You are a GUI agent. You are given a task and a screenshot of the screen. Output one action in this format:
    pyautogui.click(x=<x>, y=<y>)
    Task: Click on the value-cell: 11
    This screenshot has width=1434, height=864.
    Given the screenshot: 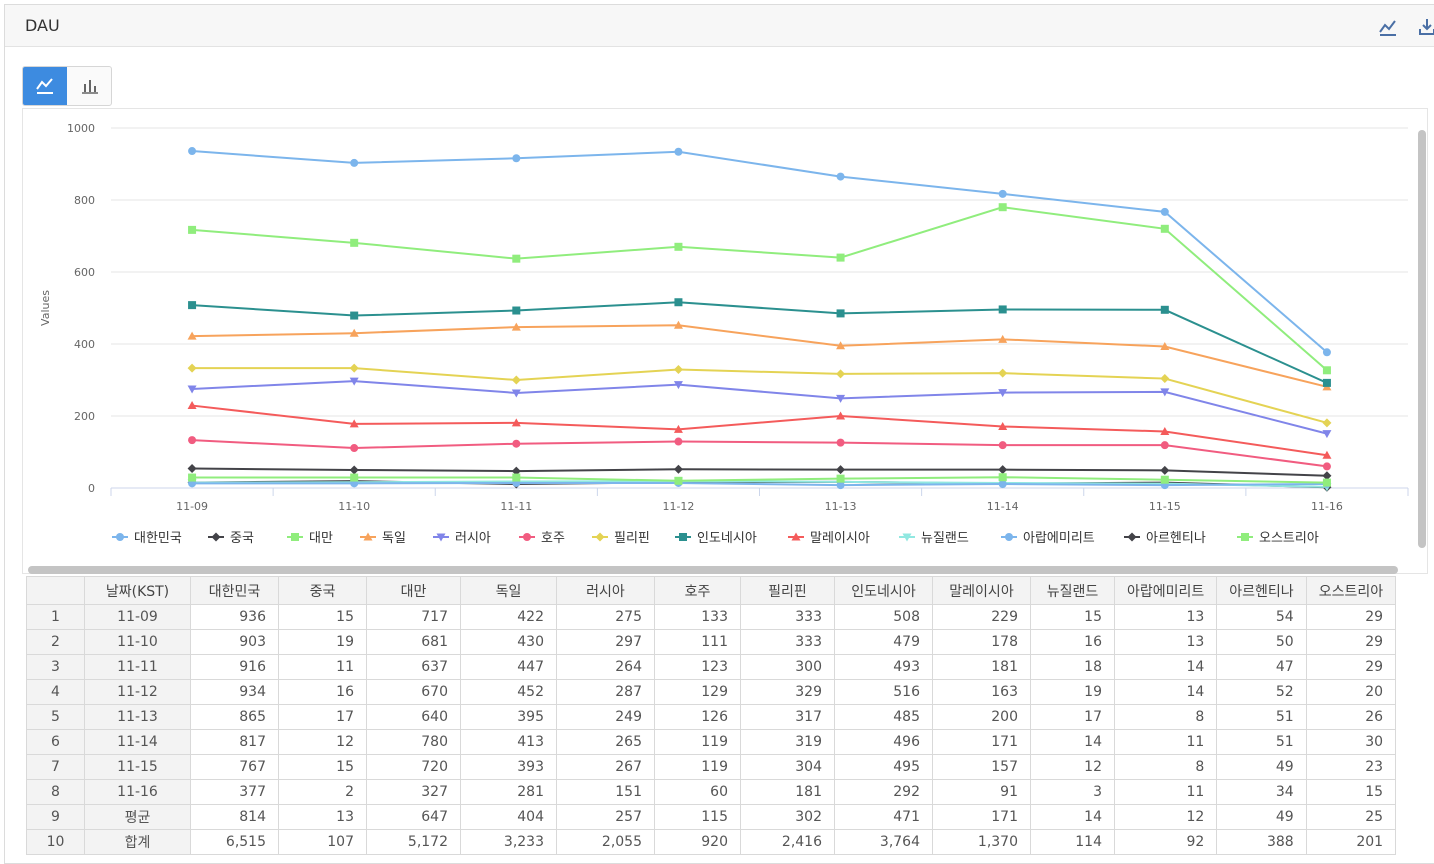 What is the action you would take?
    pyautogui.click(x=322, y=667)
    